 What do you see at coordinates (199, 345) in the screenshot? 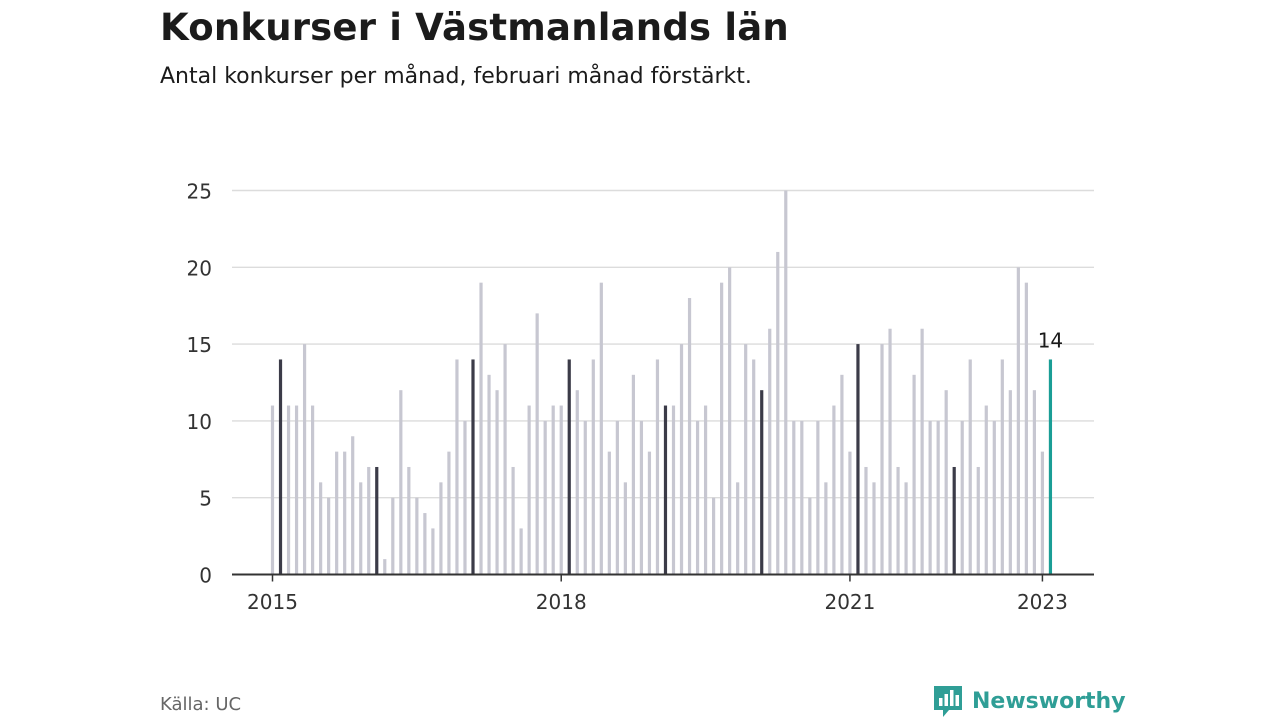
I see `y-tick-label: 15` at bounding box center [199, 345].